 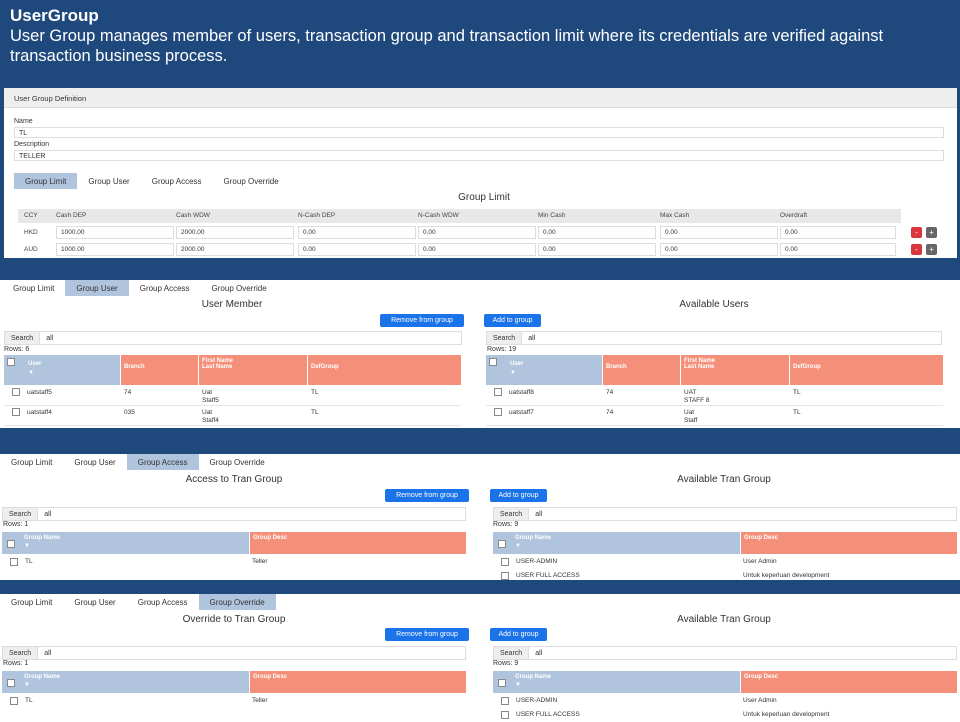 What do you see at coordinates (479, 132) in the screenshot?
I see `name-field: TL` at bounding box center [479, 132].